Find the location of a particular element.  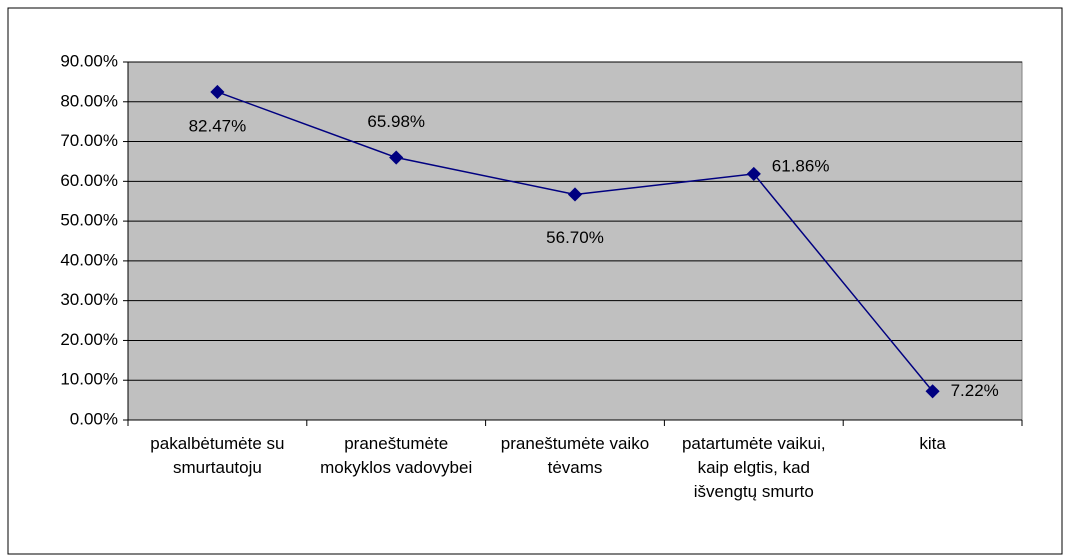

y-tick-label: 20.00% is located at coordinates (89, 339).